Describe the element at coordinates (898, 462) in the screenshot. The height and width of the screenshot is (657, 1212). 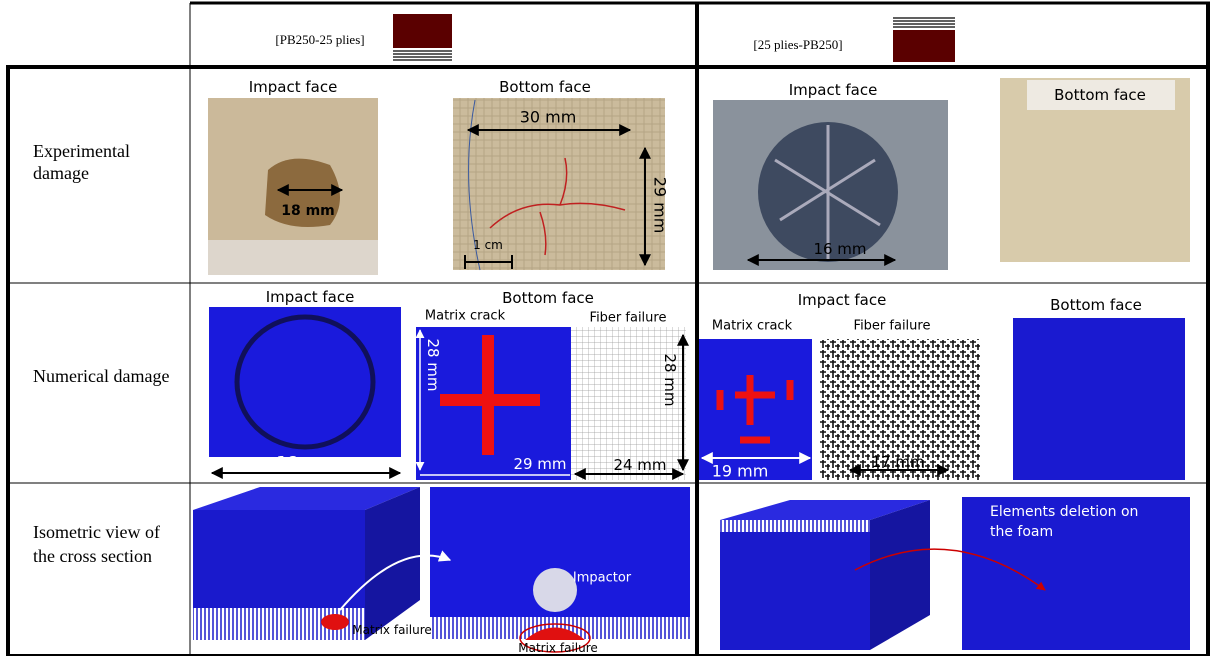
I see `dimension: 17 mm` at that location.